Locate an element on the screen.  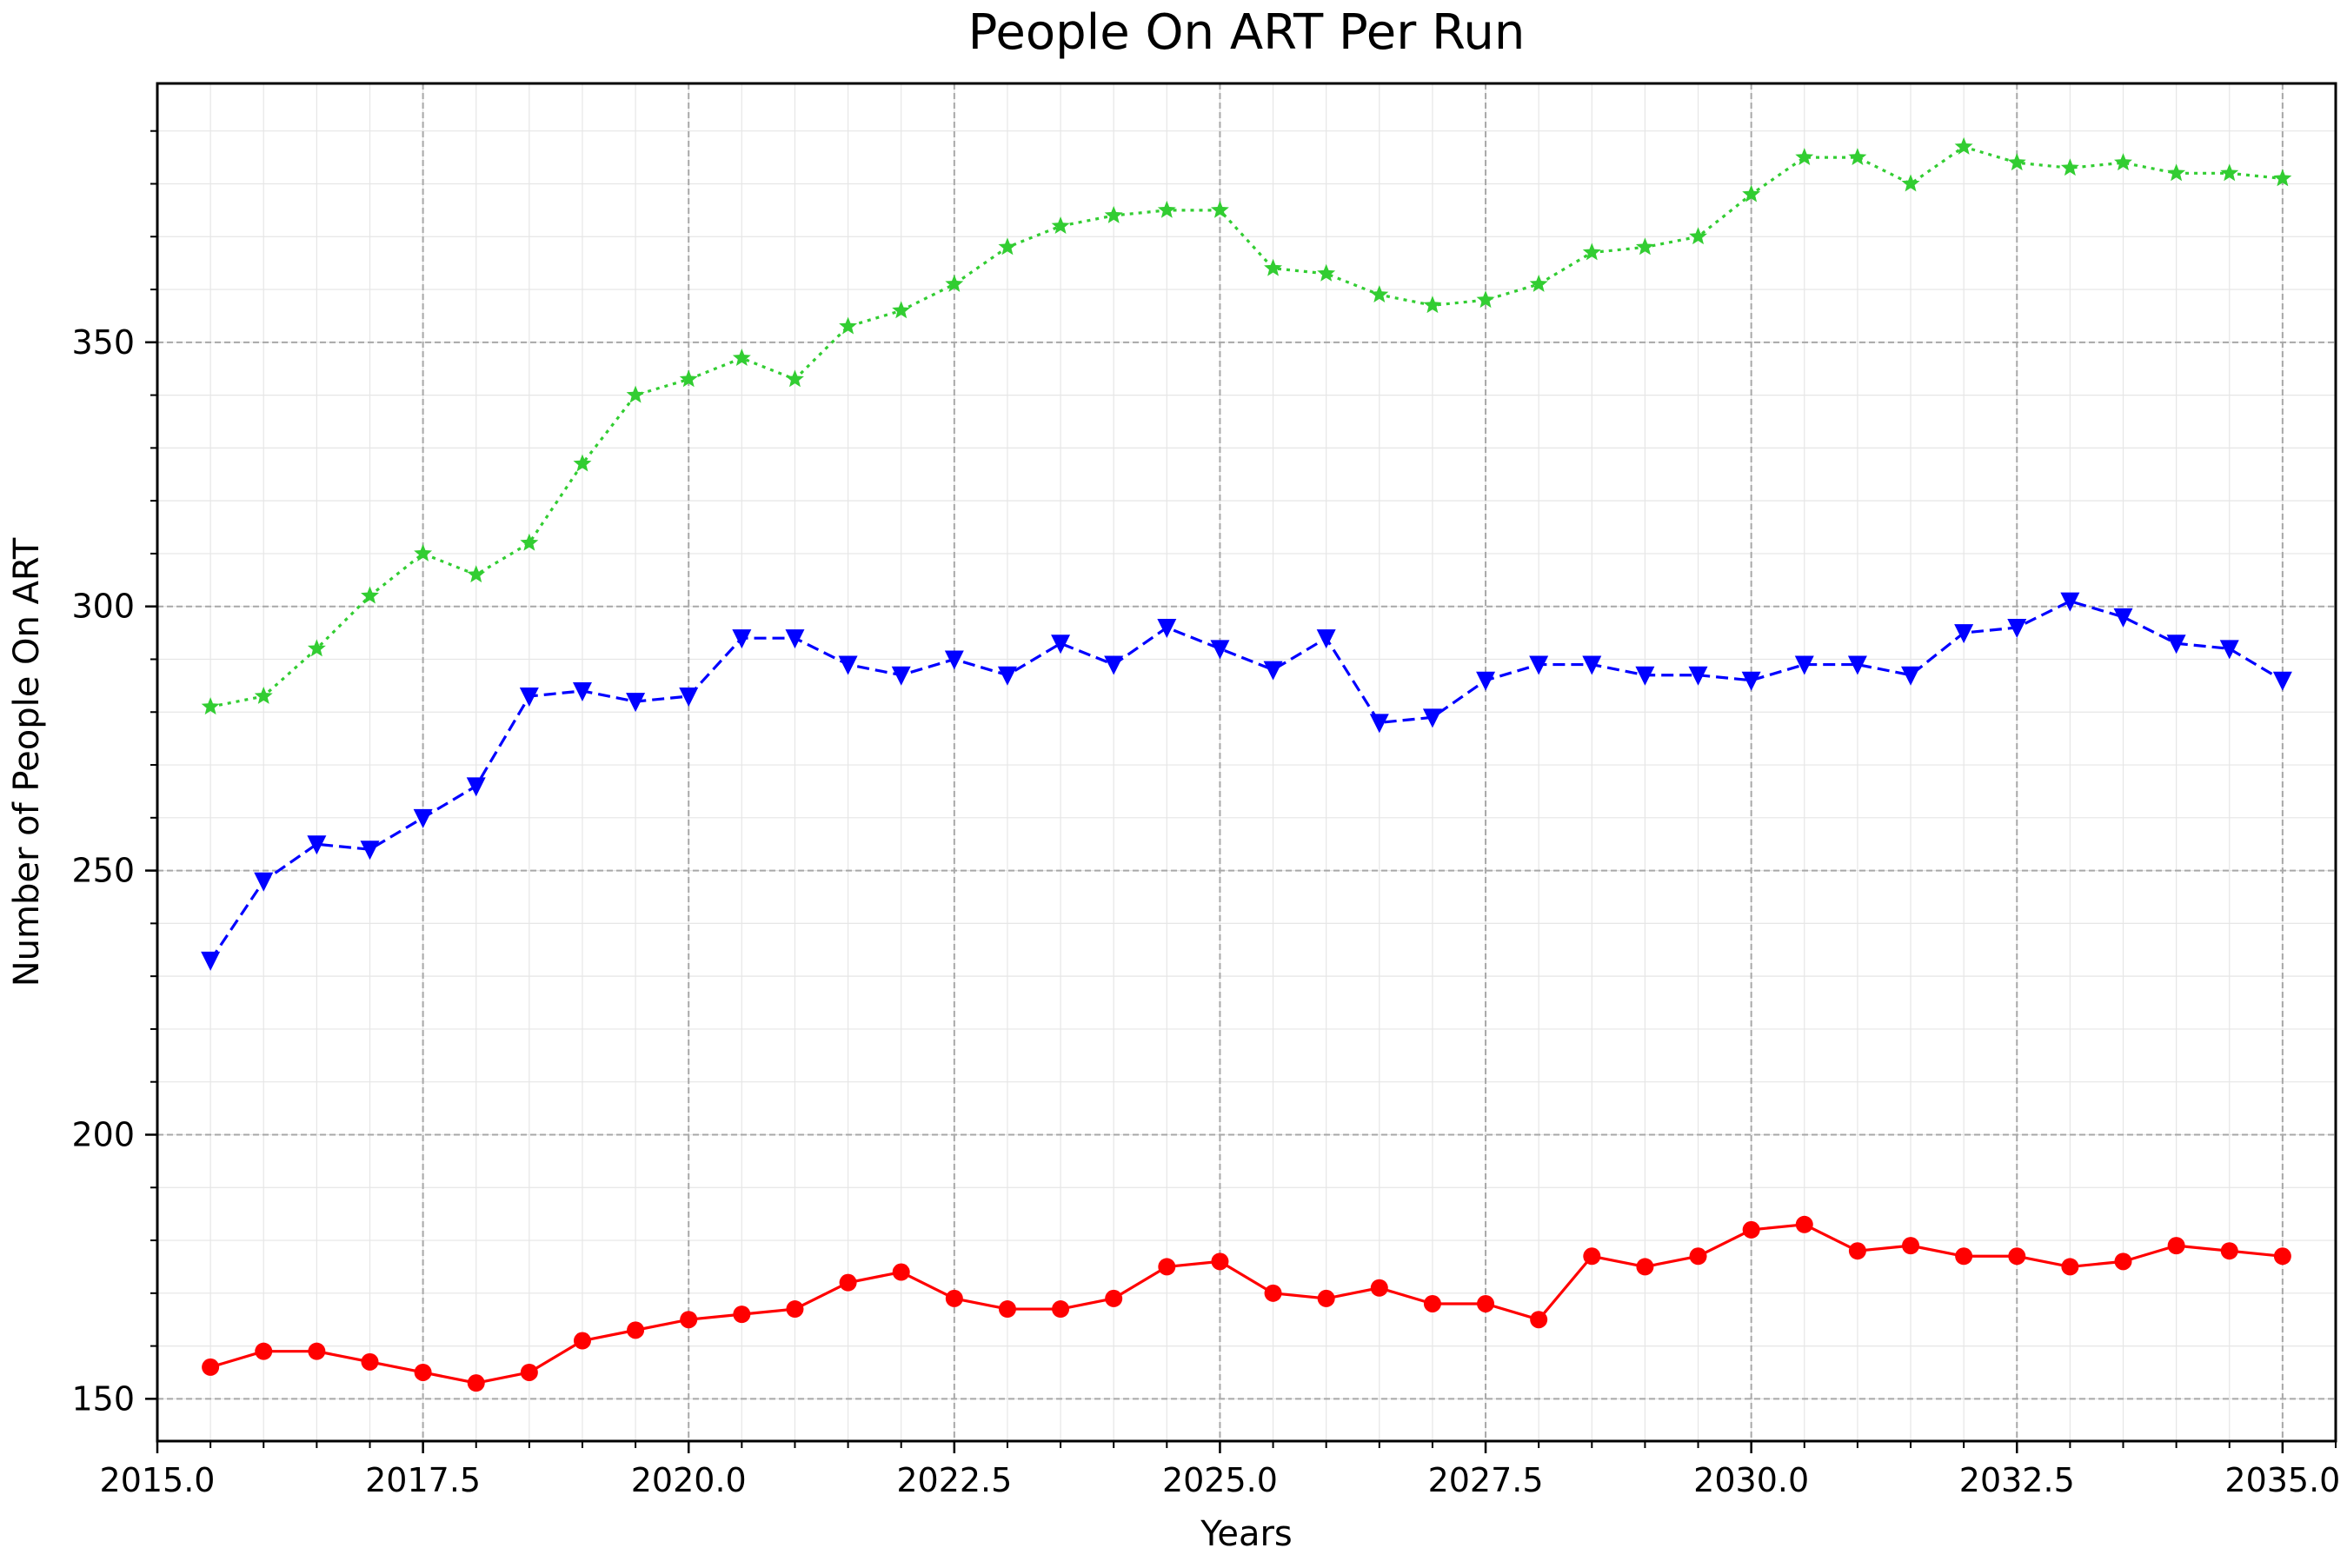
y-tick-label: 300 is located at coordinates (103, 607).